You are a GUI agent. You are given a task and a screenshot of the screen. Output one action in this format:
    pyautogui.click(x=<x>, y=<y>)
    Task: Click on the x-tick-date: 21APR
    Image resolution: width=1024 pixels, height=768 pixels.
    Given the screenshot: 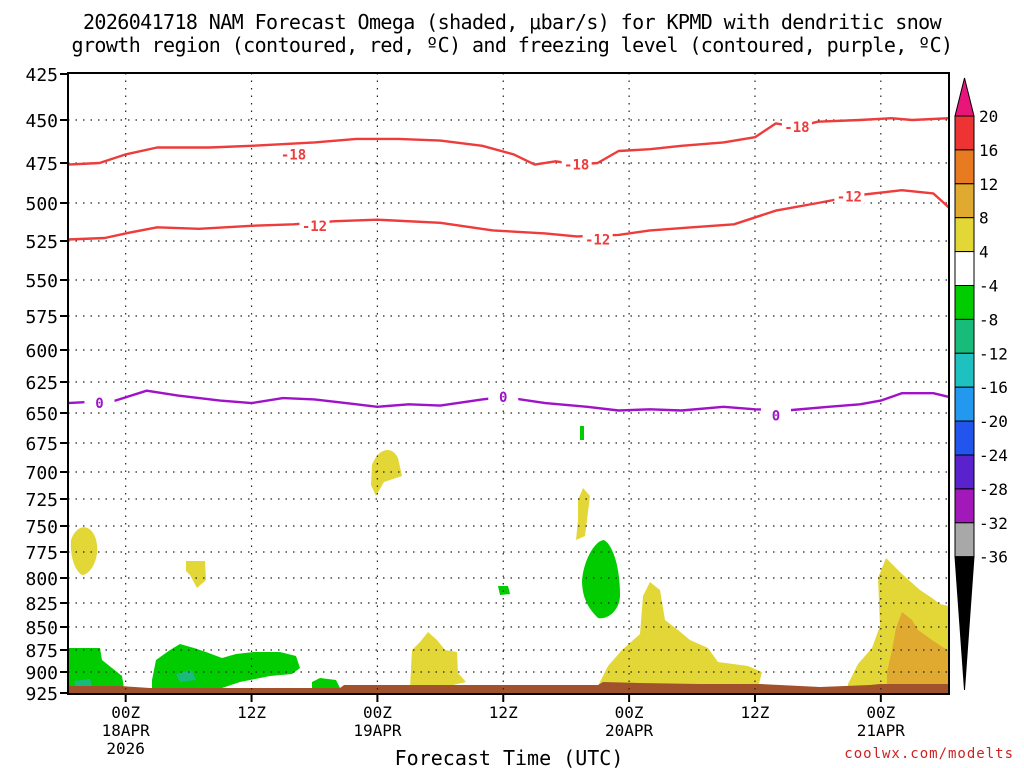 What is the action you would take?
    pyautogui.click(x=881, y=730)
    